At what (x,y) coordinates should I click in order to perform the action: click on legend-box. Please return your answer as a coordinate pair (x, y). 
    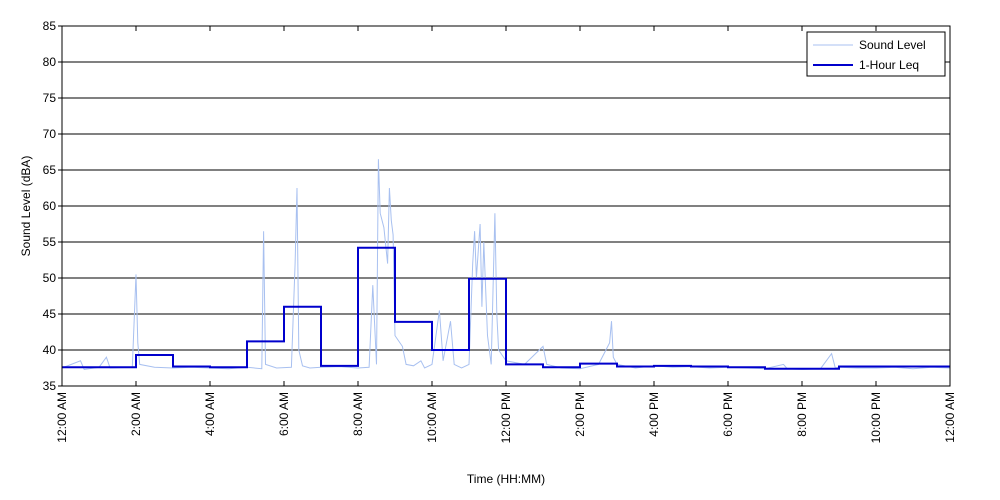
    Looking at the image, I should click on (876, 54).